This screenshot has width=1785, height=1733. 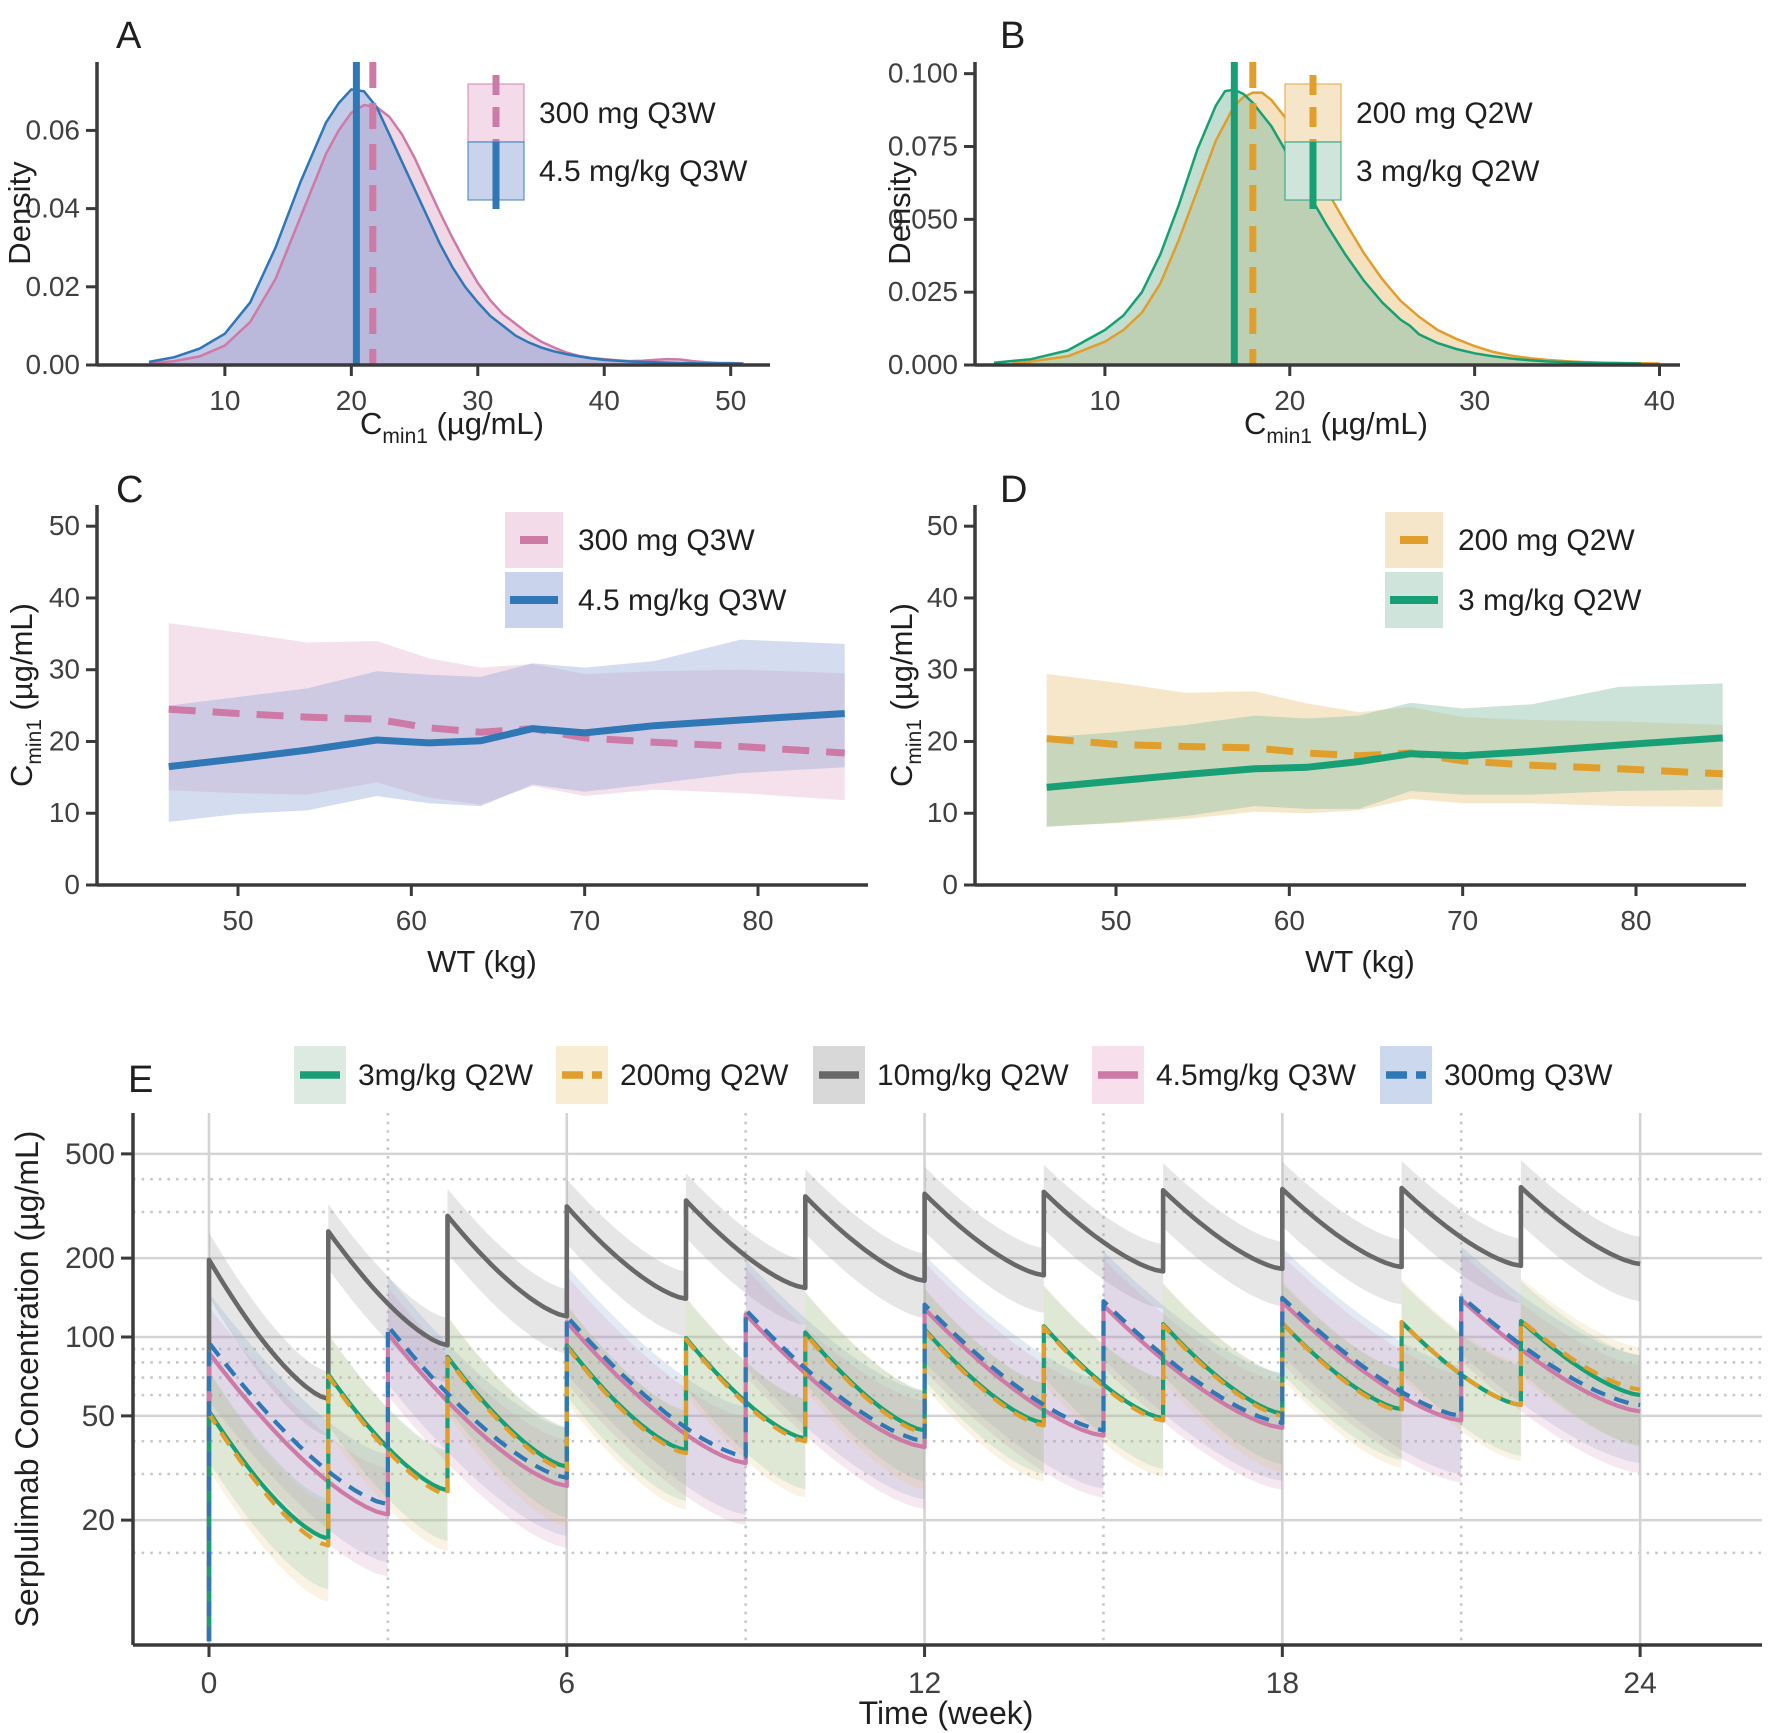 What do you see at coordinates (53, 364) in the screenshot?
I see `y-tick-label: 0.00` at bounding box center [53, 364].